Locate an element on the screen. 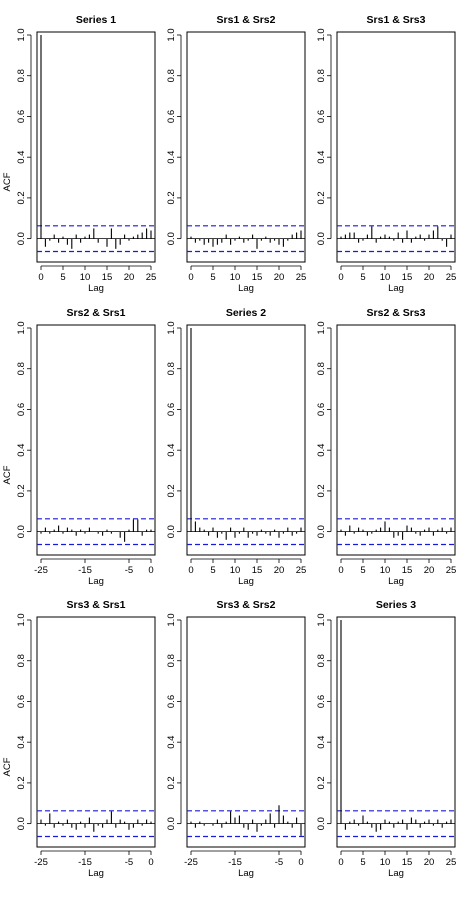  acf-panel: Series 2 0.0 0.2 0.4 0.6 0.8 1.0 0 5 10 15 20 25 Lag is located at coordinates (236, 447).